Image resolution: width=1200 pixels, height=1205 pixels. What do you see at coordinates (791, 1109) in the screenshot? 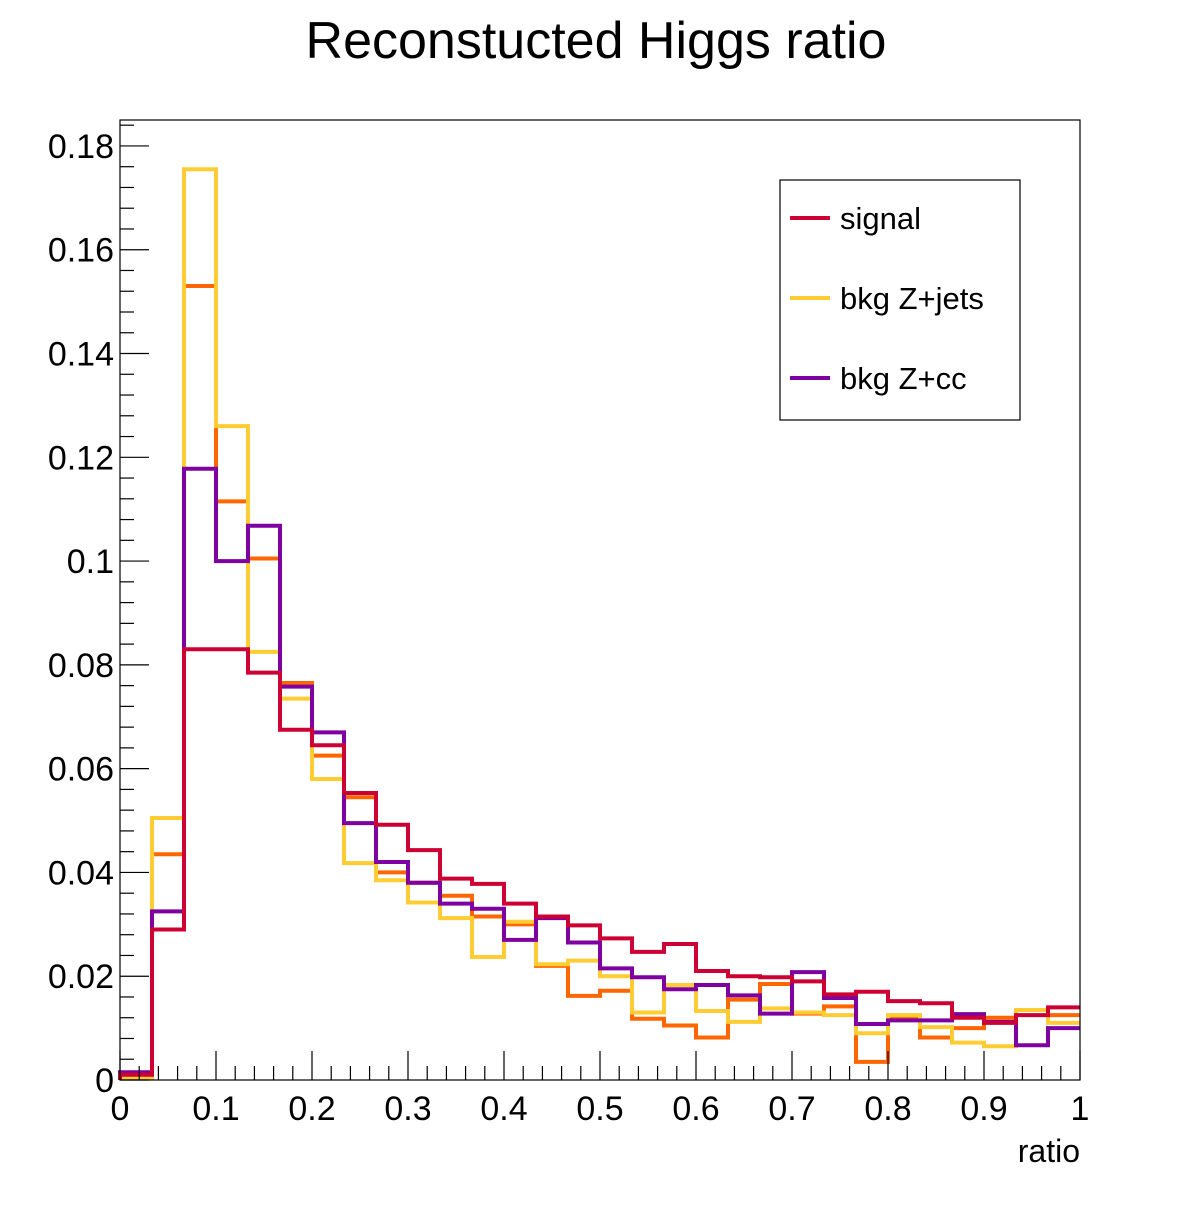
I see `x-tick-label: 0.7` at bounding box center [791, 1109].